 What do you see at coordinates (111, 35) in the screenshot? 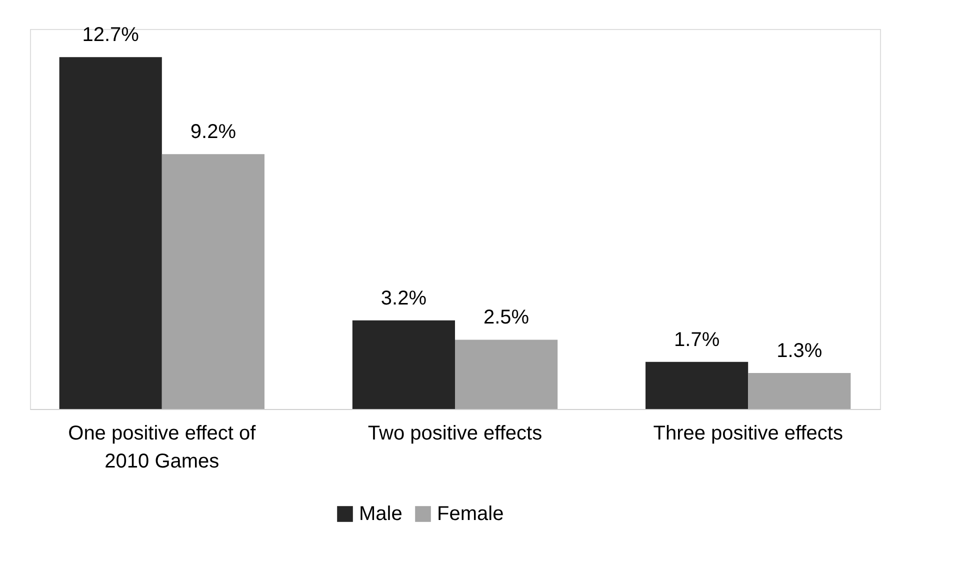
I see `data-label: 12.7%` at bounding box center [111, 35].